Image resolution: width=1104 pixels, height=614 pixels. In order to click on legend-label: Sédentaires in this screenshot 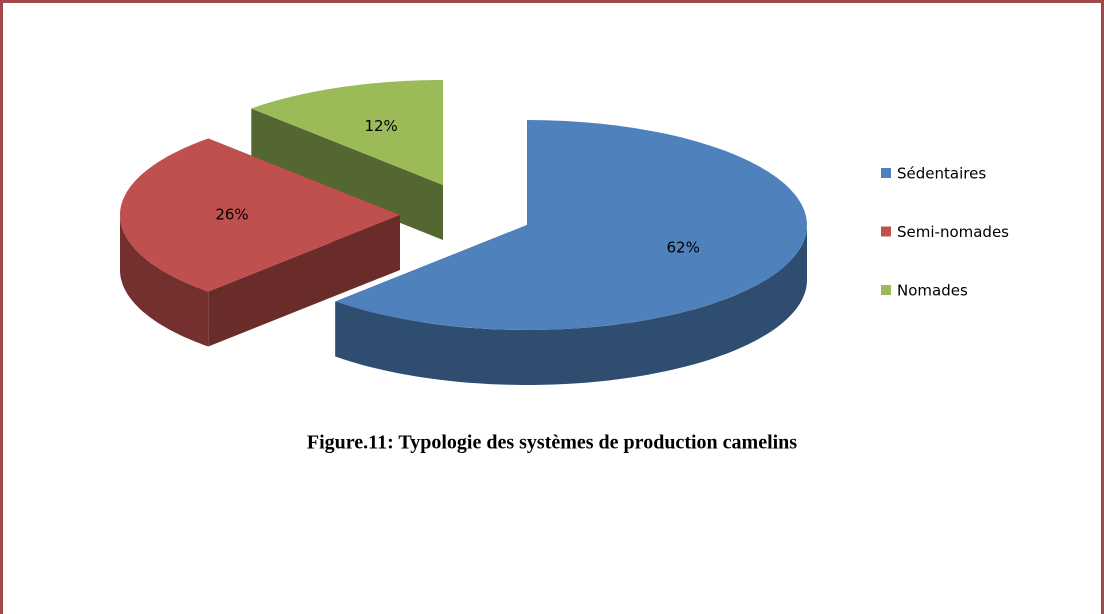, I will do `click(941, 174)`.